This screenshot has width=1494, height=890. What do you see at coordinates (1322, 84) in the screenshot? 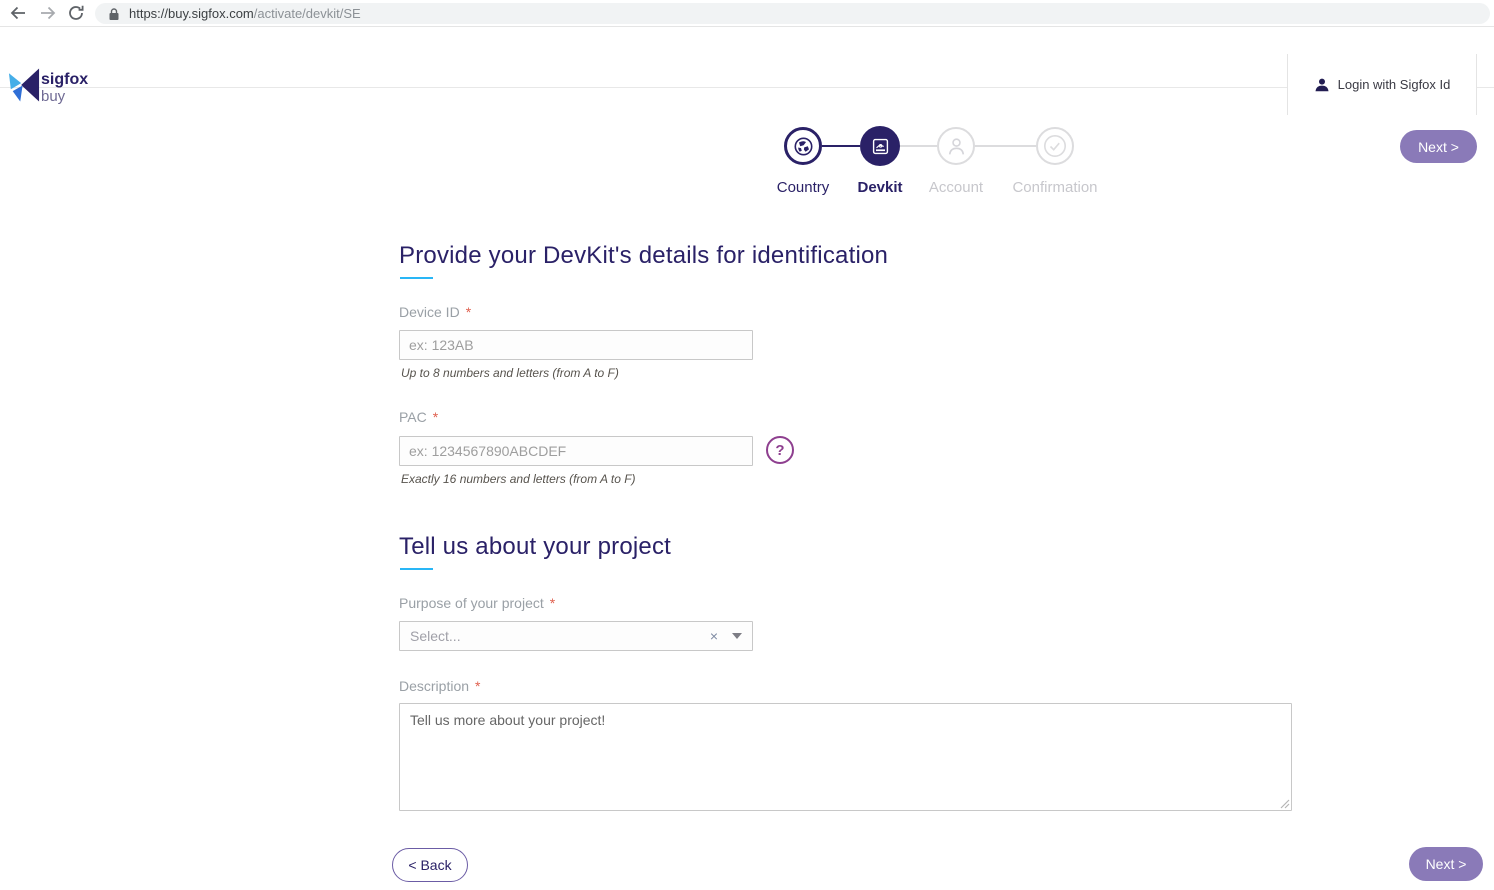
I see `user-icon` at bounding box center [1322, 84].